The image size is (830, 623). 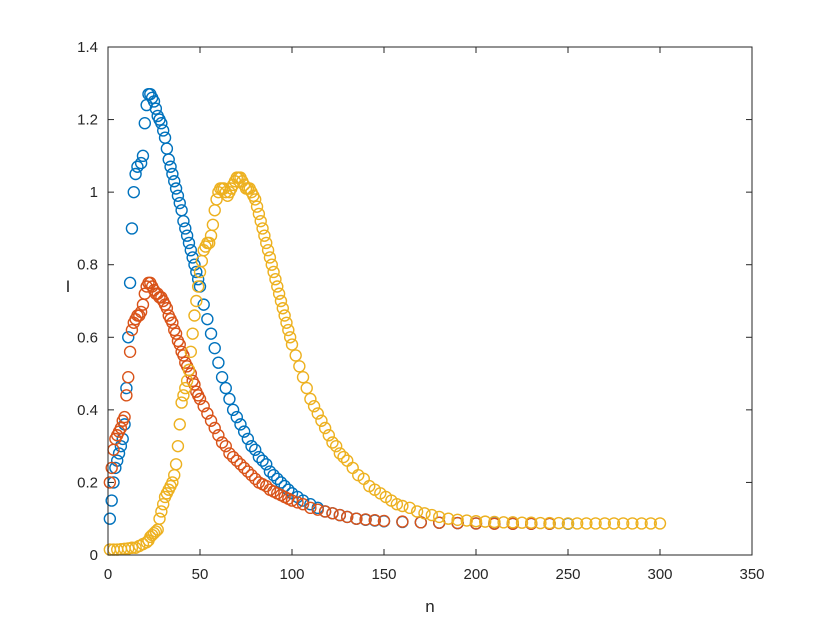 I want to click on x-tick-label: 300, so click(x=659, y=574).